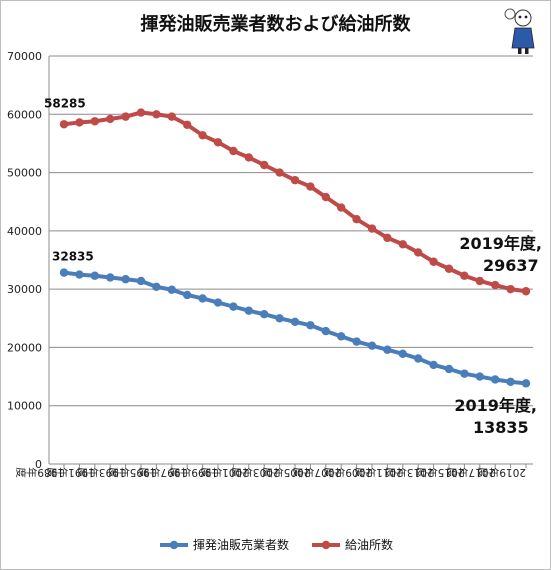  What do you see at coordinates (519, 31) in the screenshot?
I see `mascot-icon` at bounding box center [519, 31].